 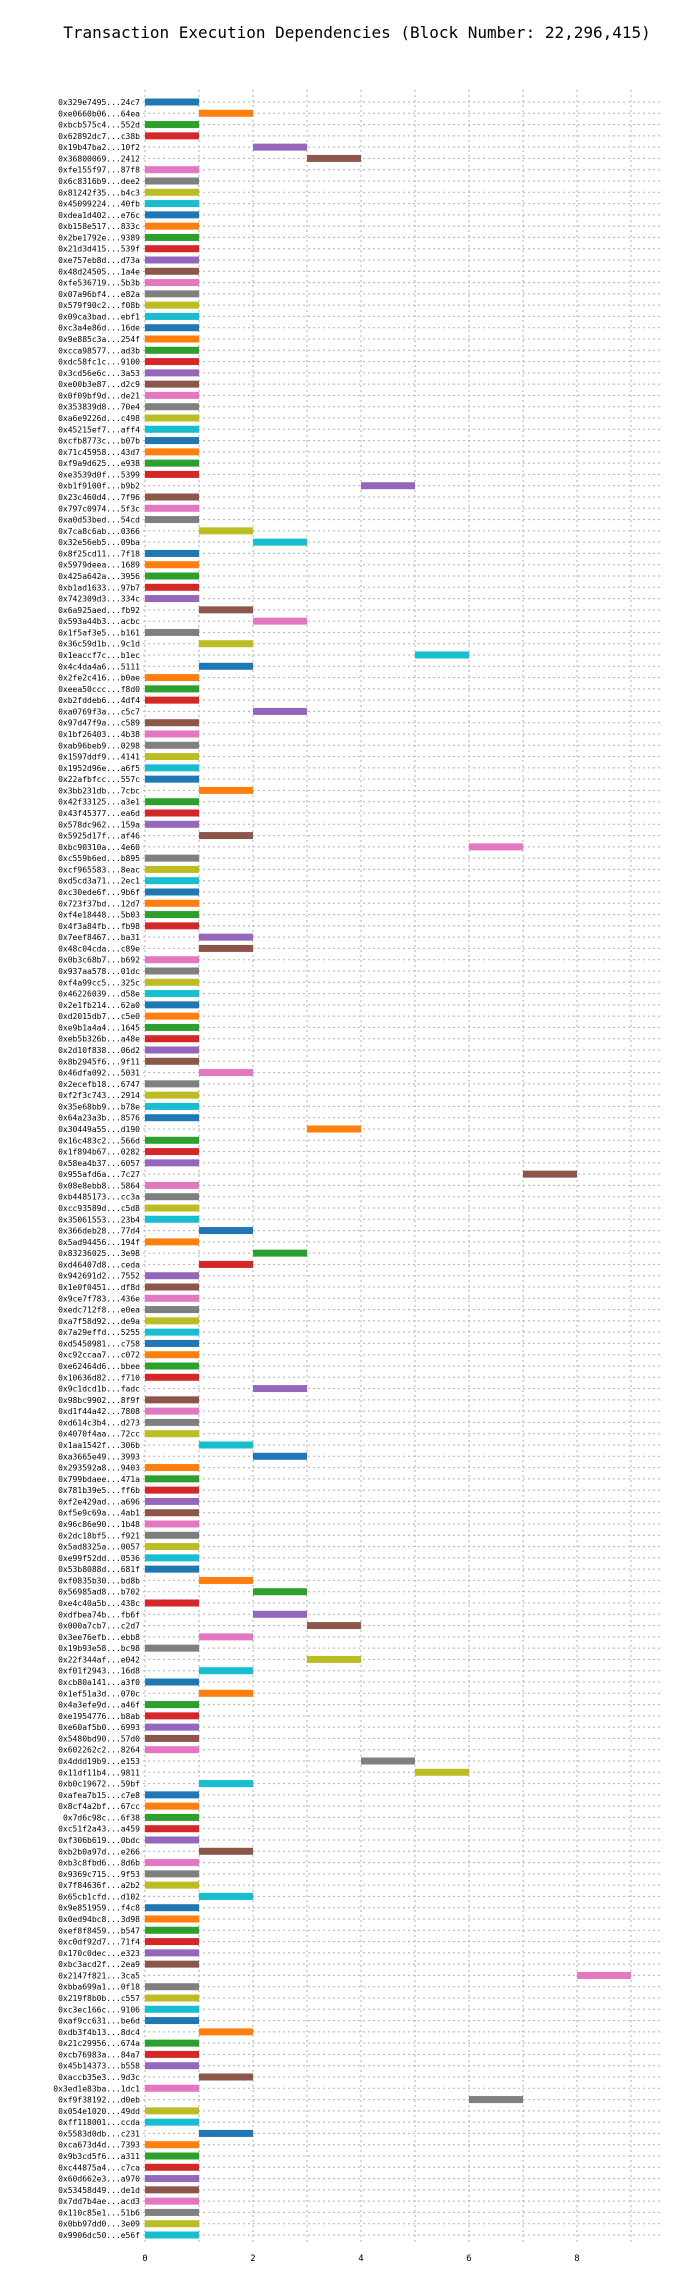 What do you see at coordinates (99, 1005) in the screenshot?
I see `transaction-label: 0x2e1fb214...62a0` at bounding box center [99, 1005].